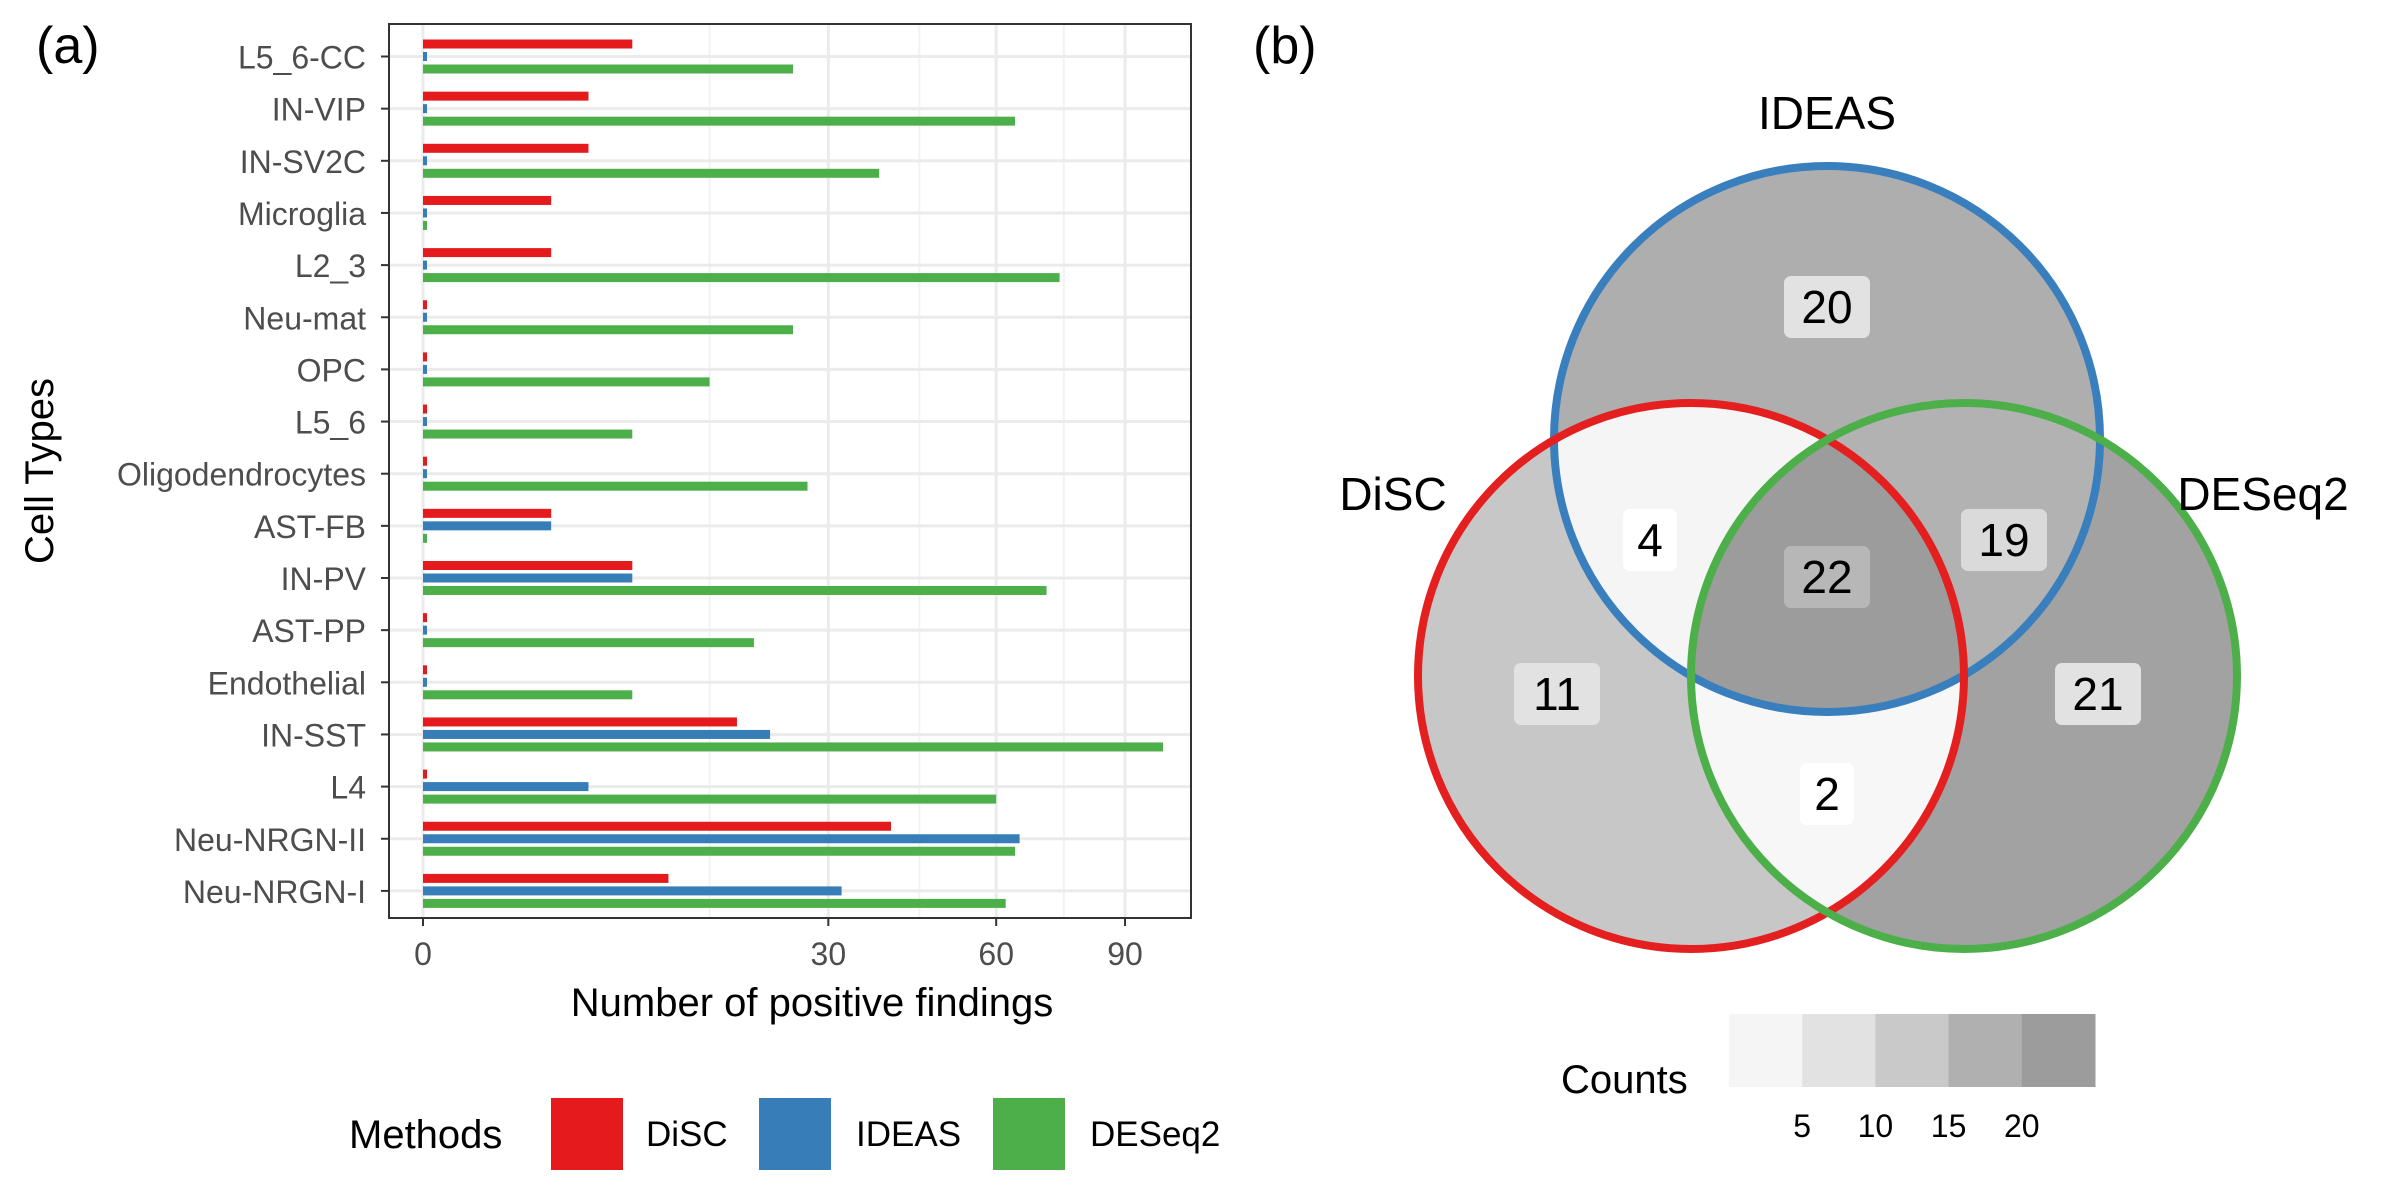 The height and width of the screenshot is (1200, 2400). I want to click on bar-deseq2-ast-fb, so click(425, 538).